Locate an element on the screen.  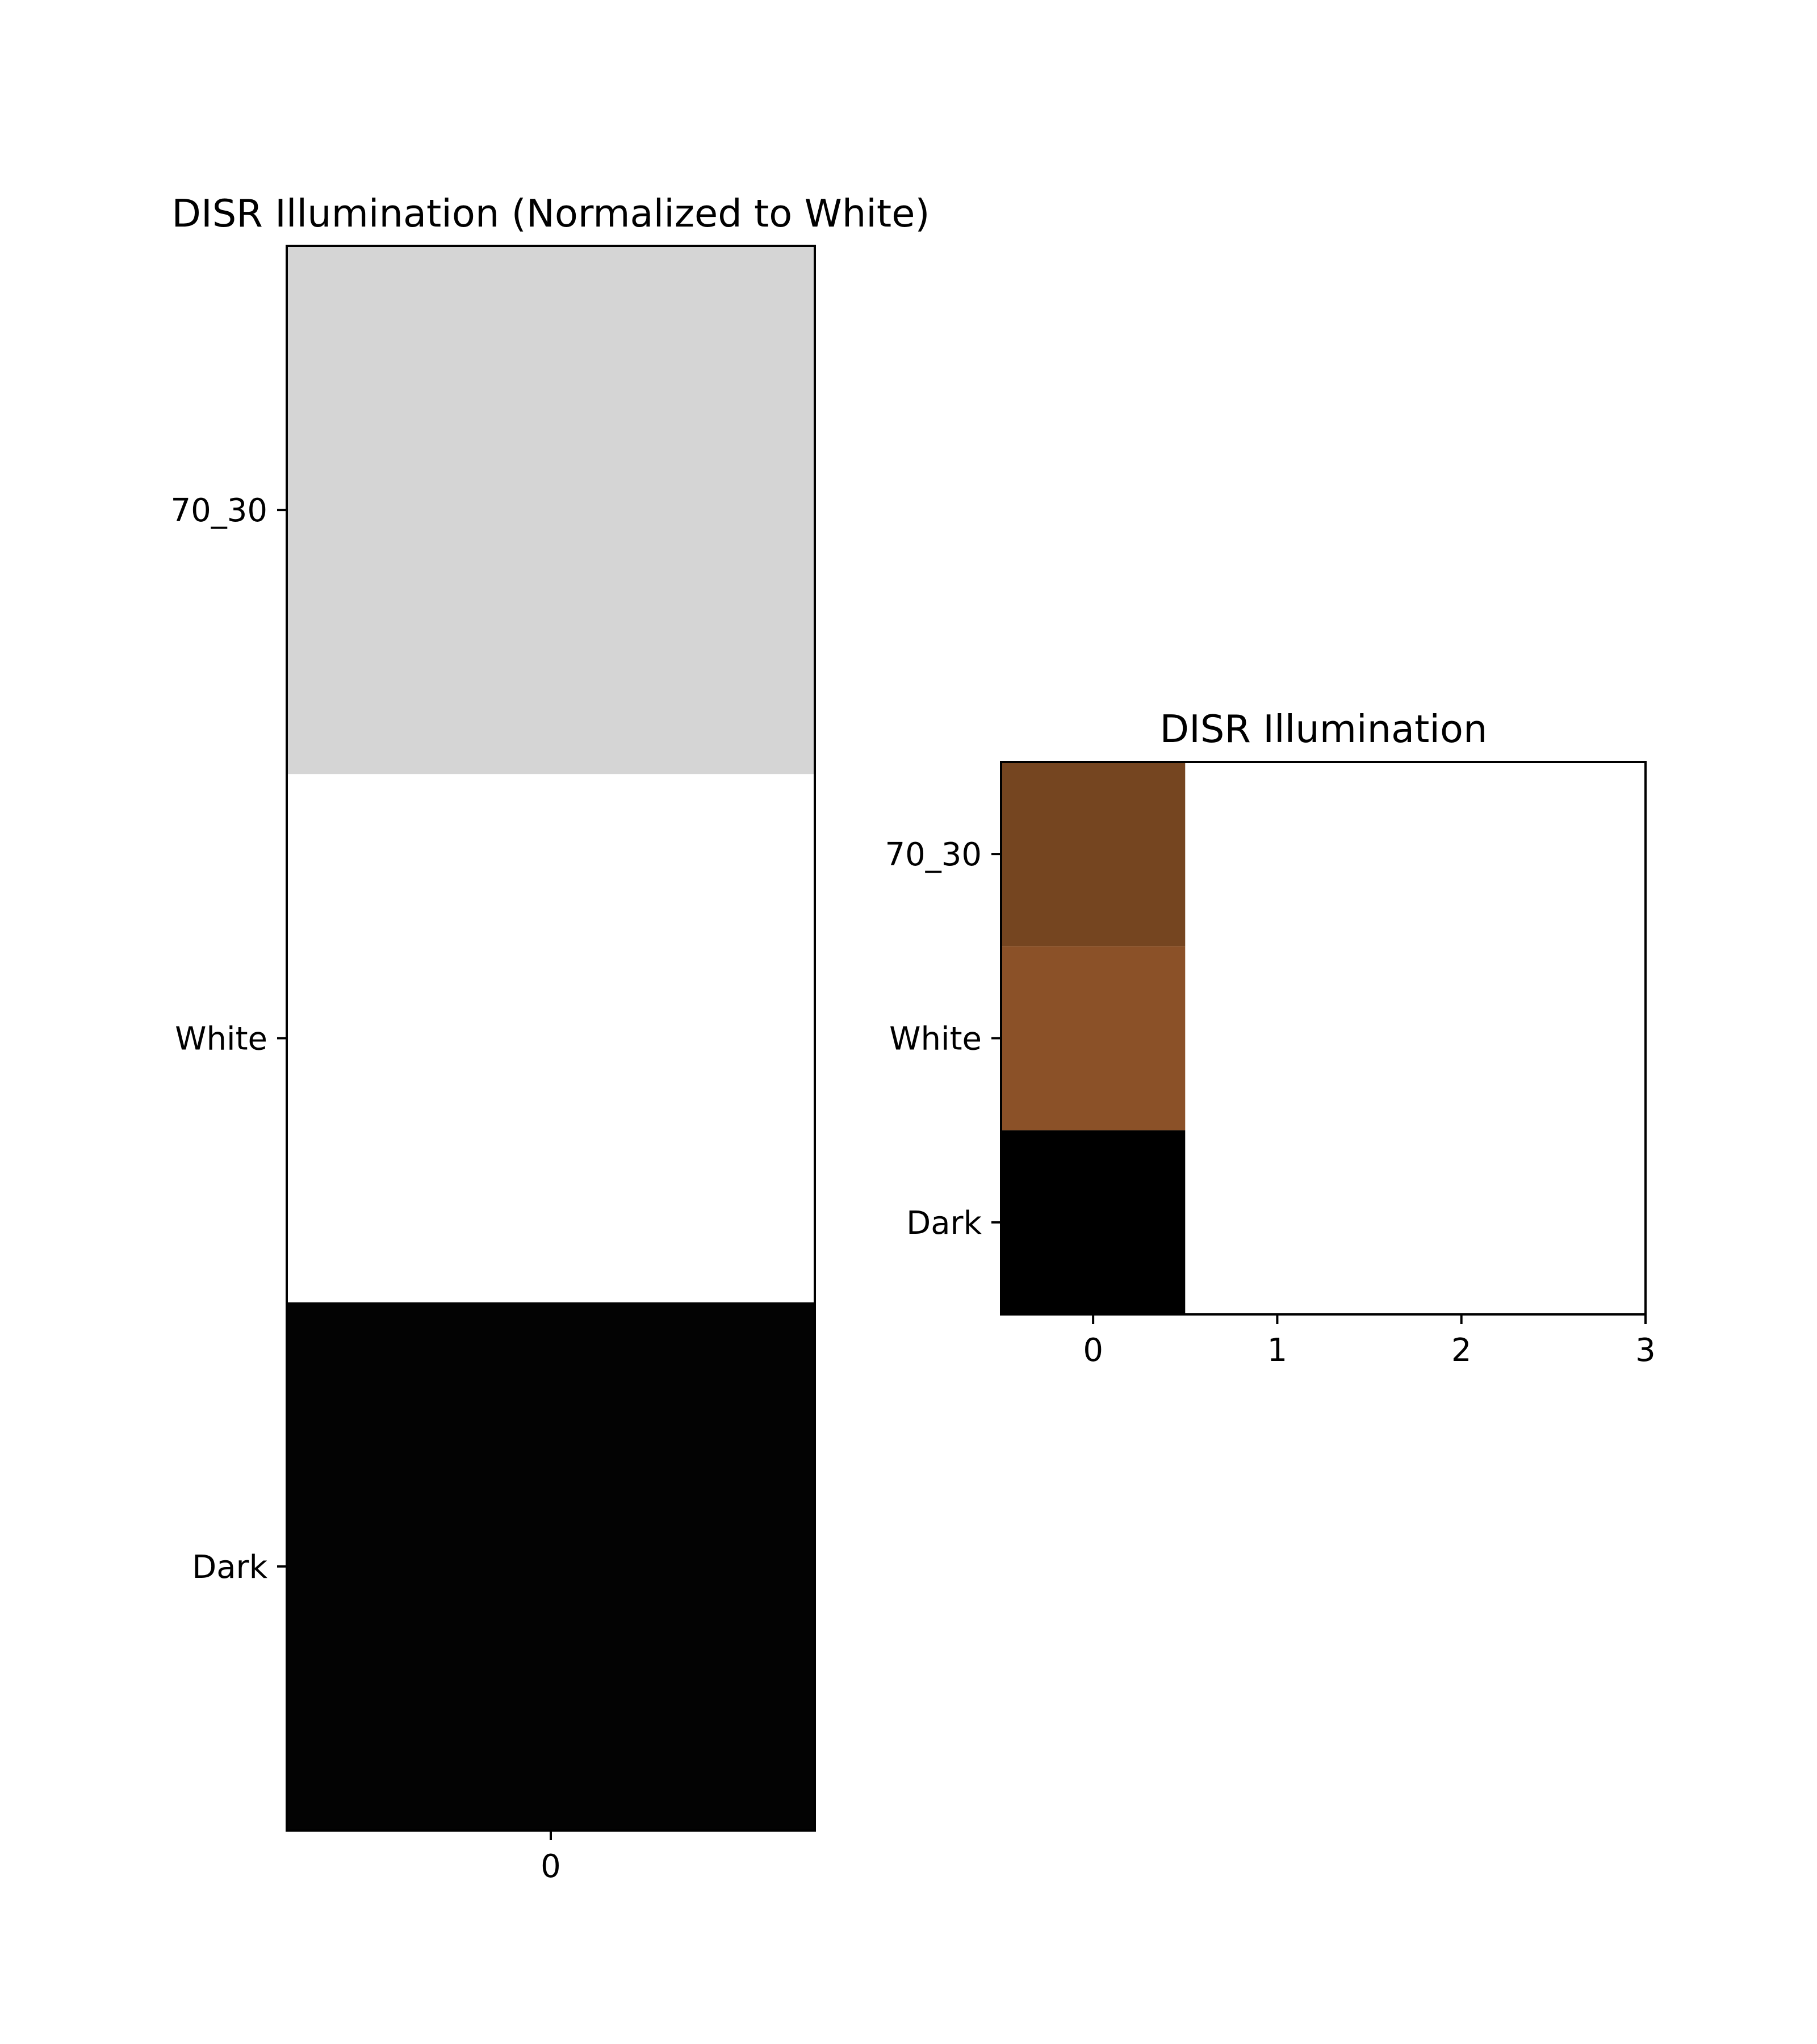
y-tick-label-normalized-70_30: 70_30 is located at coordinates (219, 510).